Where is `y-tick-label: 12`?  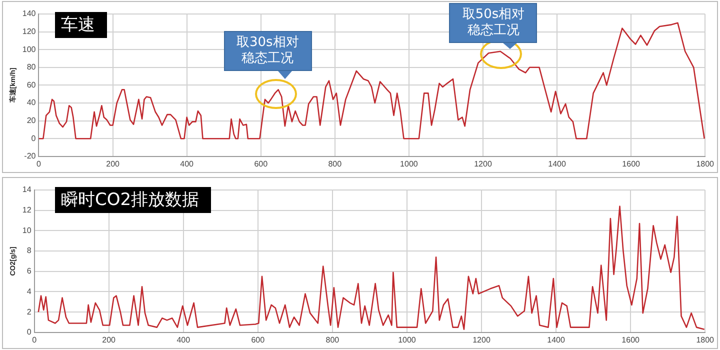 y-tick-label: 12 is located at coordinates (27, 210).